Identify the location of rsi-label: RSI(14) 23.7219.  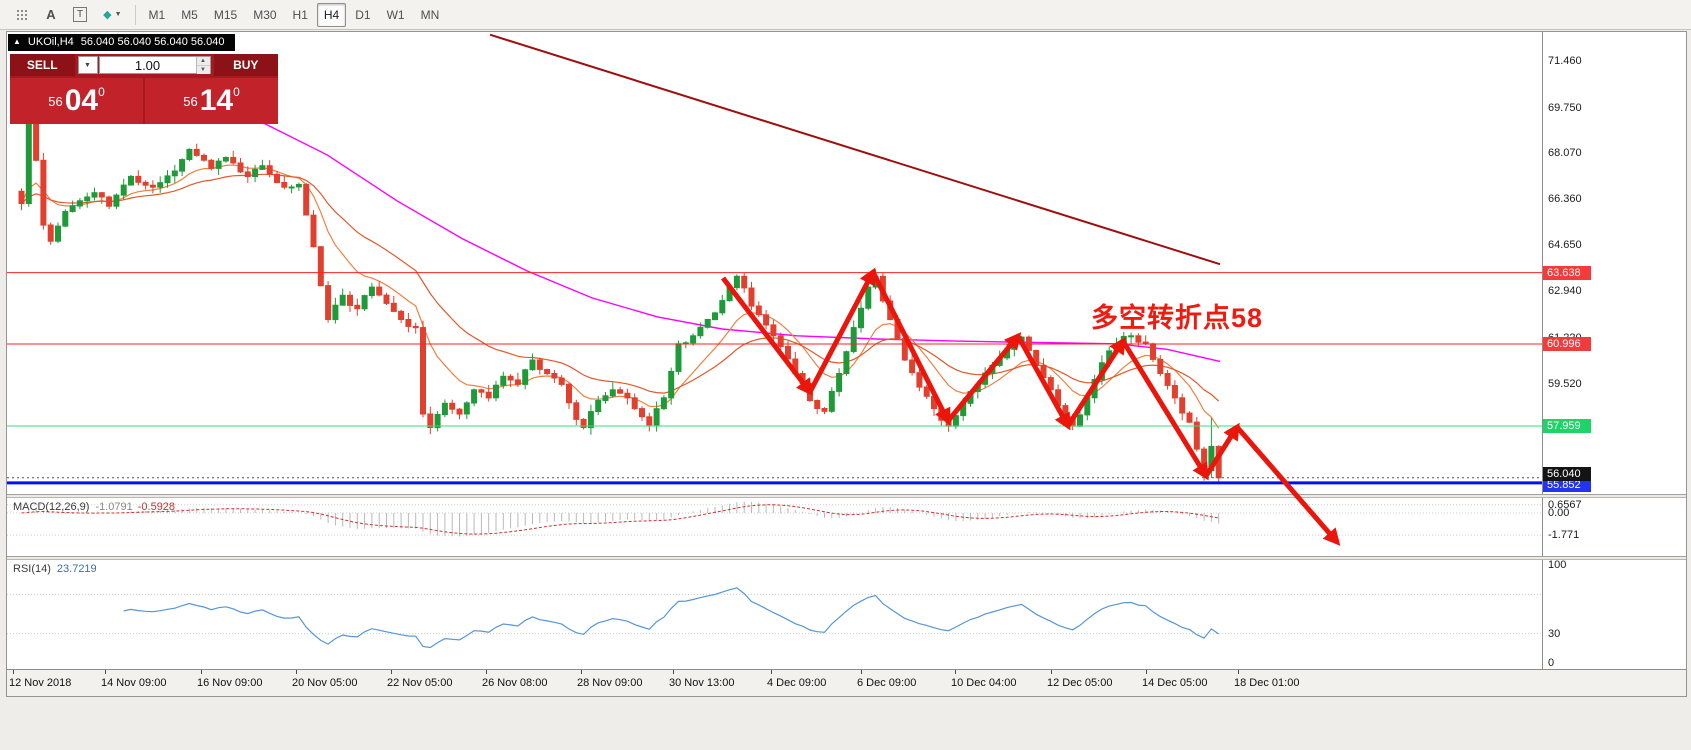
(55, 569).